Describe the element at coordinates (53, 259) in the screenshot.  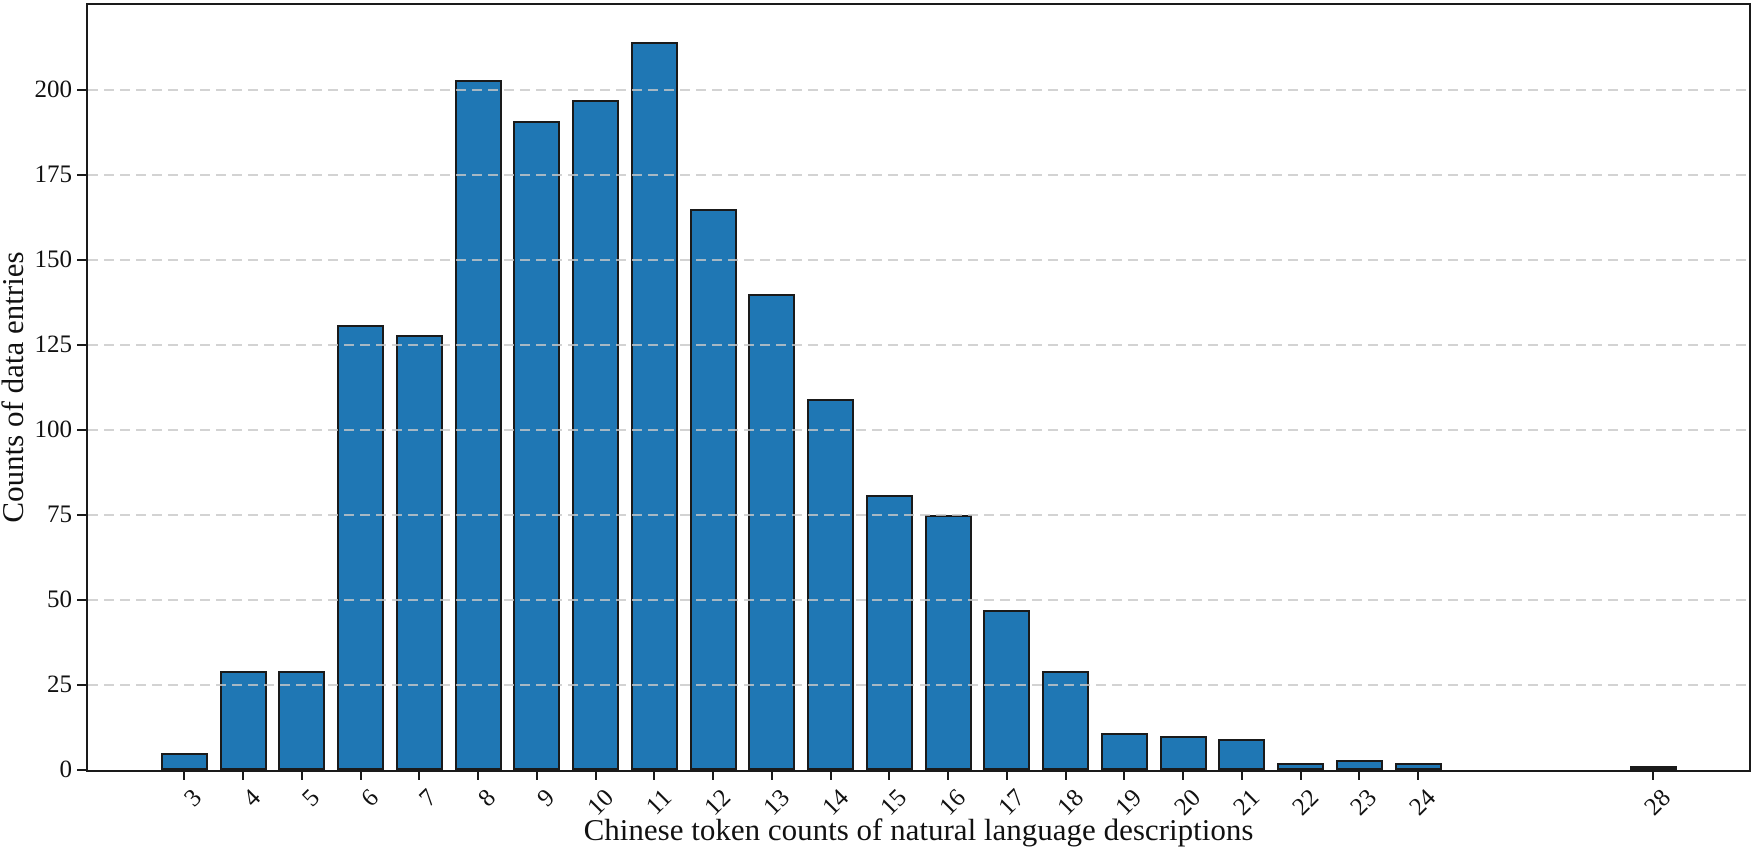
I see `y-tick-label-150: 150` at that location.